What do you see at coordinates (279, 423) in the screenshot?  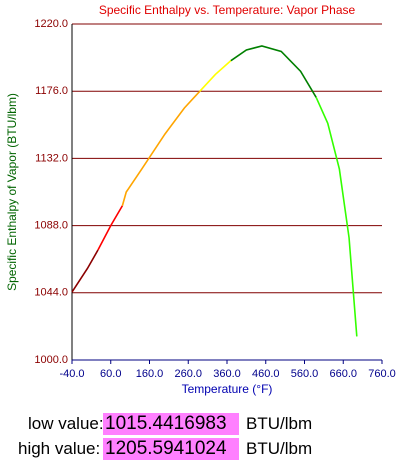 I see `low-unit: BTU/lbm` at bounding box center [279, 423].